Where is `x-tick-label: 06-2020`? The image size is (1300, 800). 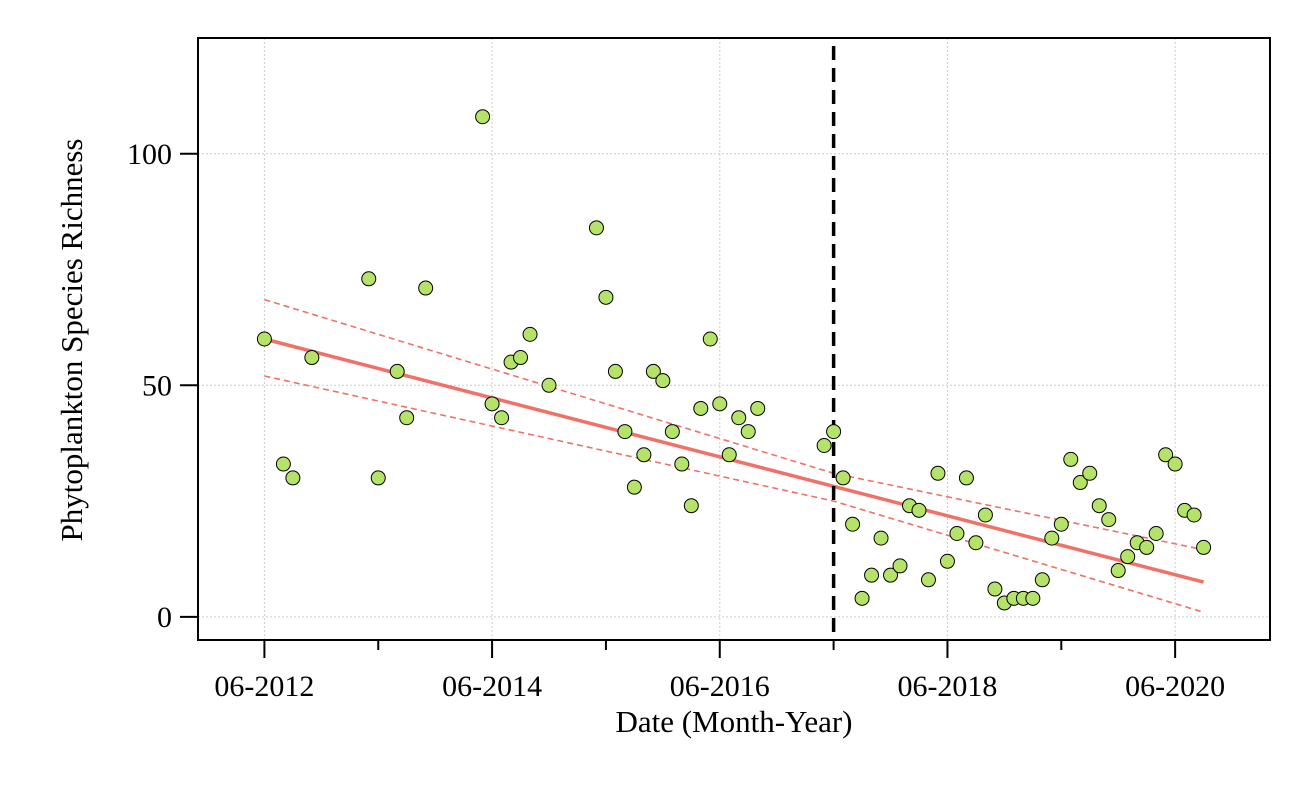
x-tick-label: 06-2020 is located at coordinates (1175, 686).